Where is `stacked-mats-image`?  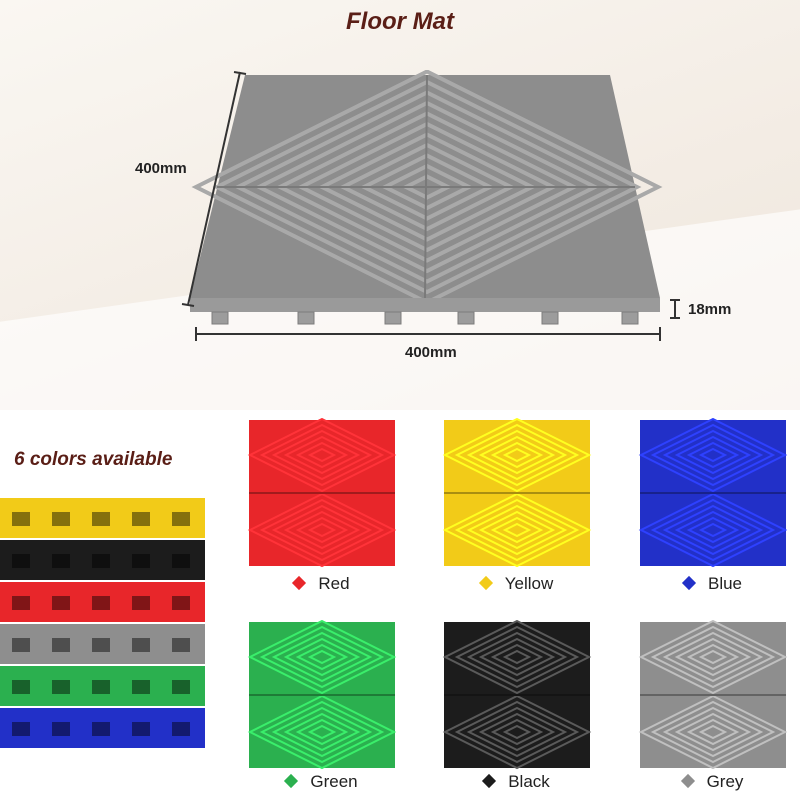 stacked-mats-image is located at coordinates (102, 623).